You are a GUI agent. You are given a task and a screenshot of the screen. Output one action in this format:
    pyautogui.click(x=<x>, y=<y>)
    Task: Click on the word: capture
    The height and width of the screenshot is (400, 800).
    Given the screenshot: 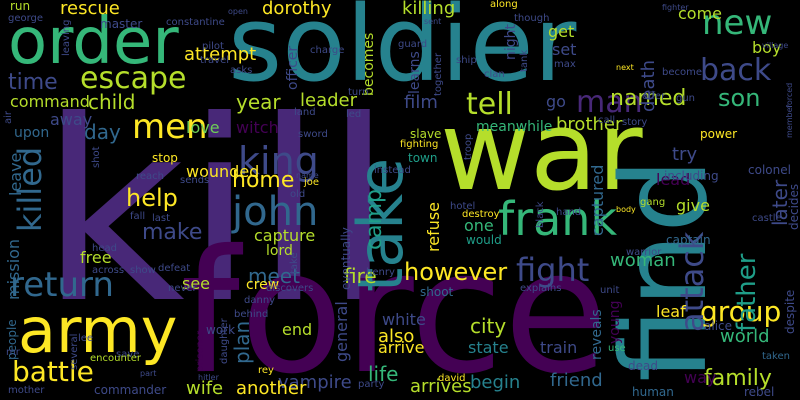 What is the action you would take?
    pyautogui.click(x=285, y=235)
    